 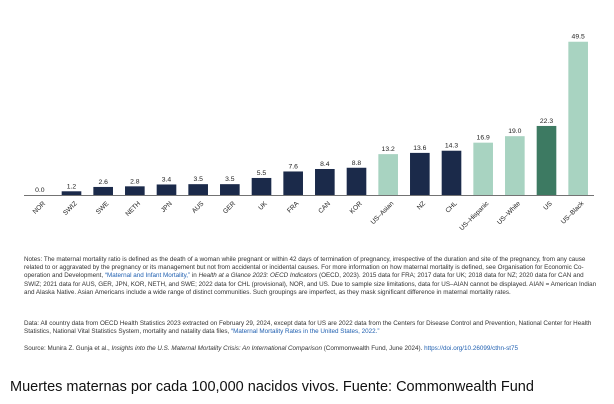 I want to click on tick-label-can: CAN, so click(x=324, y=207).